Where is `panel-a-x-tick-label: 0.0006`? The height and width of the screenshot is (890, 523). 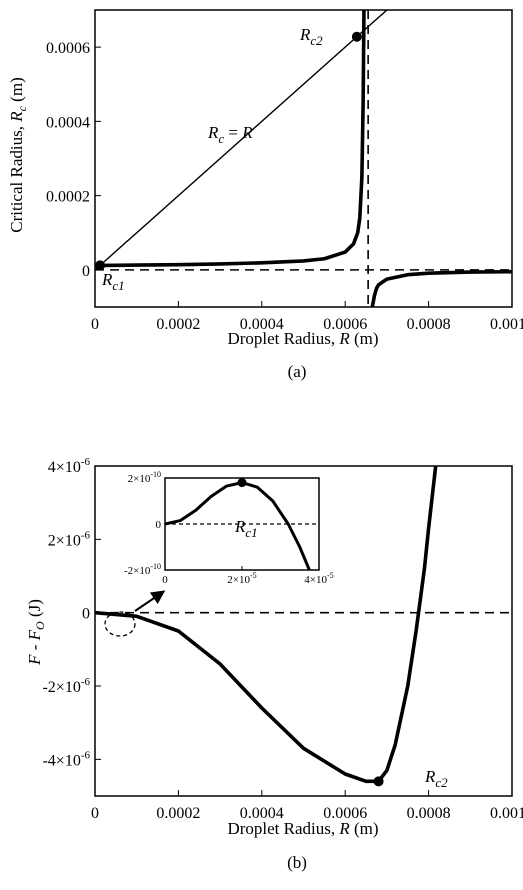
panel-a-x-tick-label: 0.0006 is located at coordinates (345, 324).